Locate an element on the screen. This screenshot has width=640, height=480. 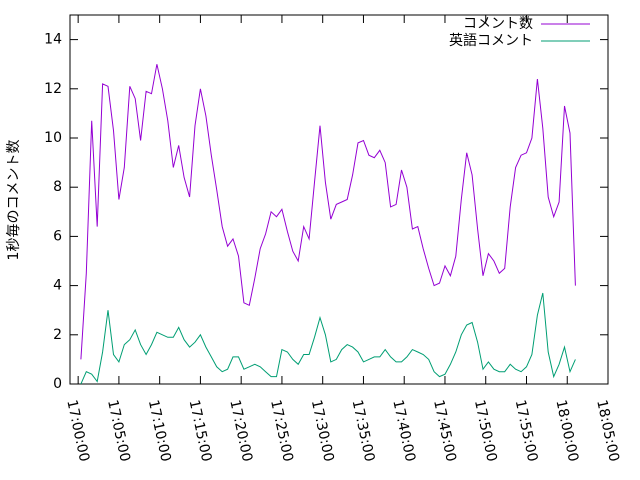
y-tick-label: 12 is located at coordinates (53, 89).